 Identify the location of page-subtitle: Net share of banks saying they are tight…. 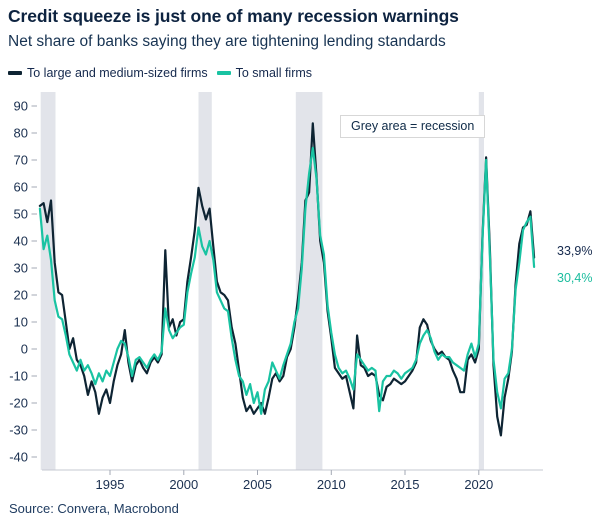
(227, 41).